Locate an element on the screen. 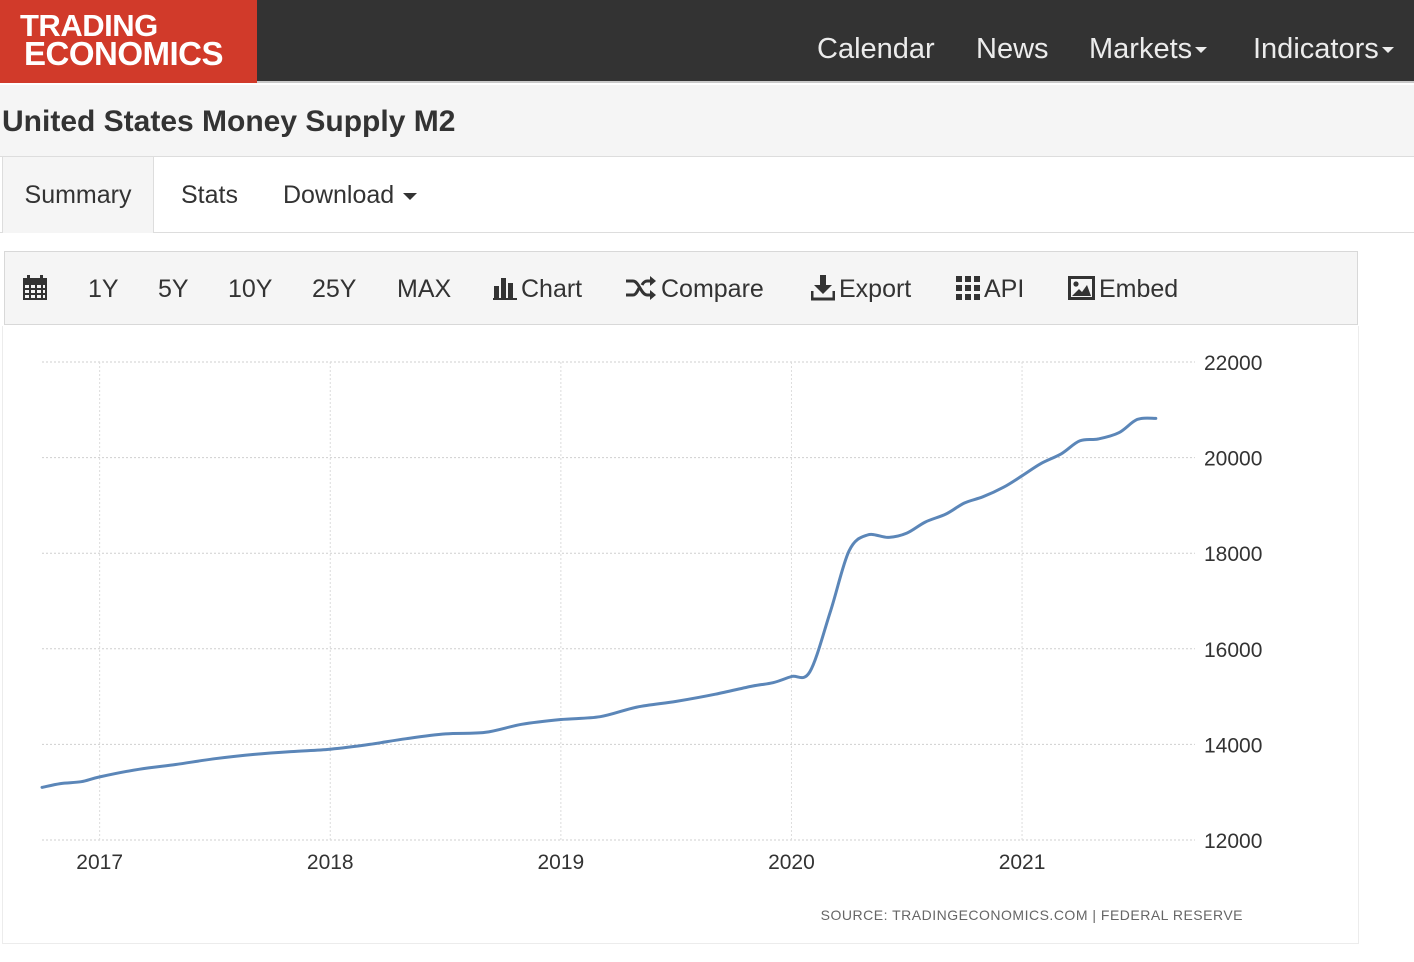  calendar-button is located at coordinates (37, 289).